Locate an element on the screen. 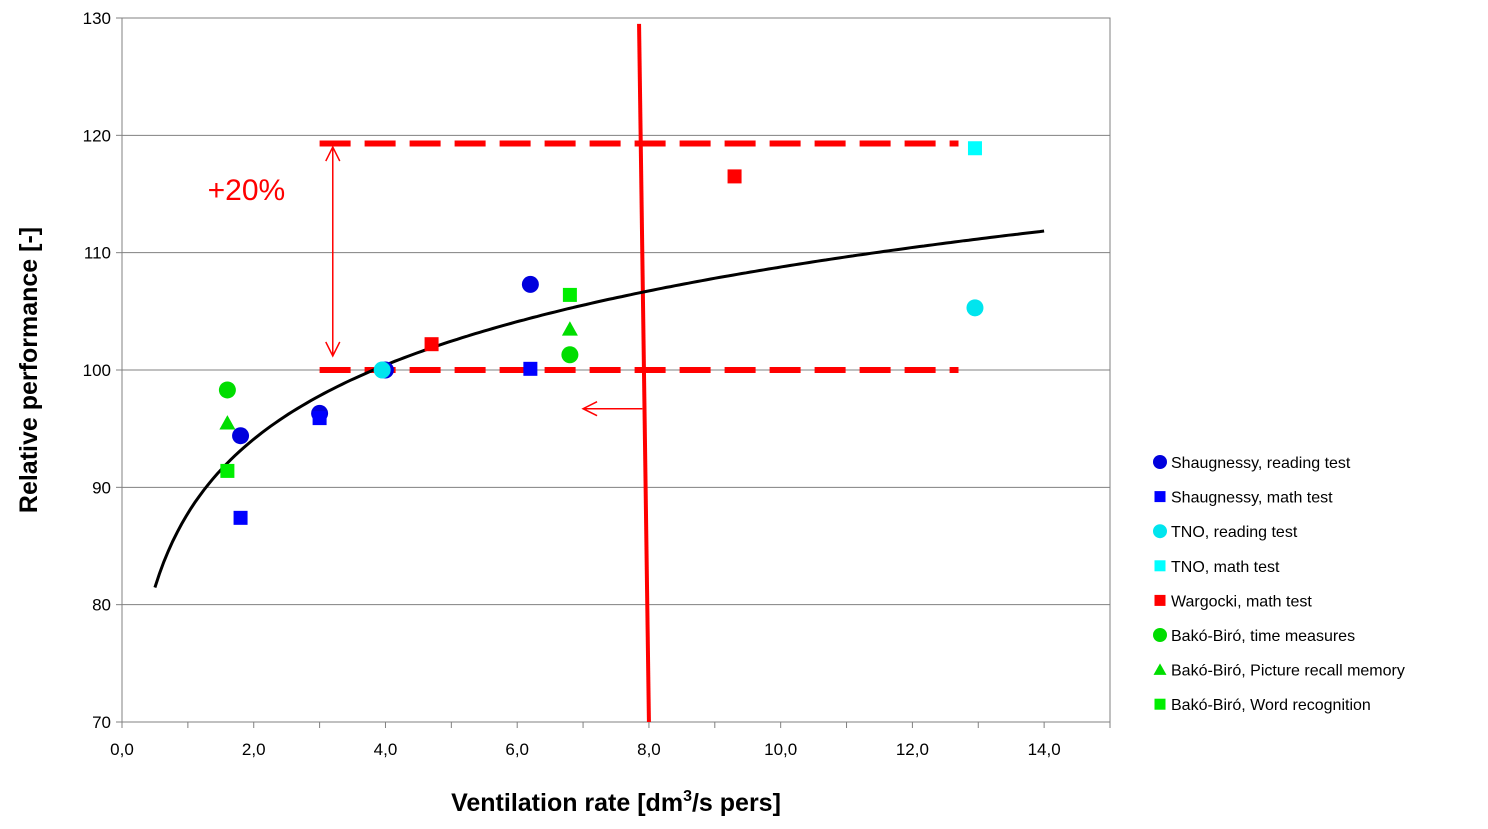 The image size is (1488, 829). y-tick-label: 110 is located at coordinates (97, 253).